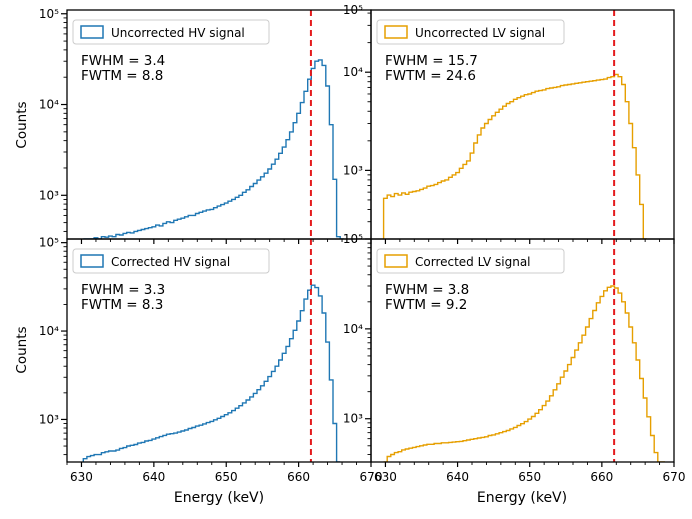  Describe the element at coordinates (426, 305) in the screenshot. I see `fwtm-annotation: FWTM = 9.2` at that location.